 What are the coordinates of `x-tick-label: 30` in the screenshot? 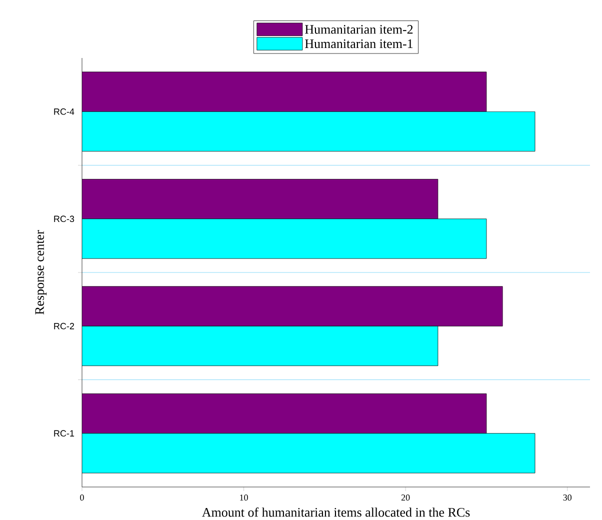 It's located at (567, 497).